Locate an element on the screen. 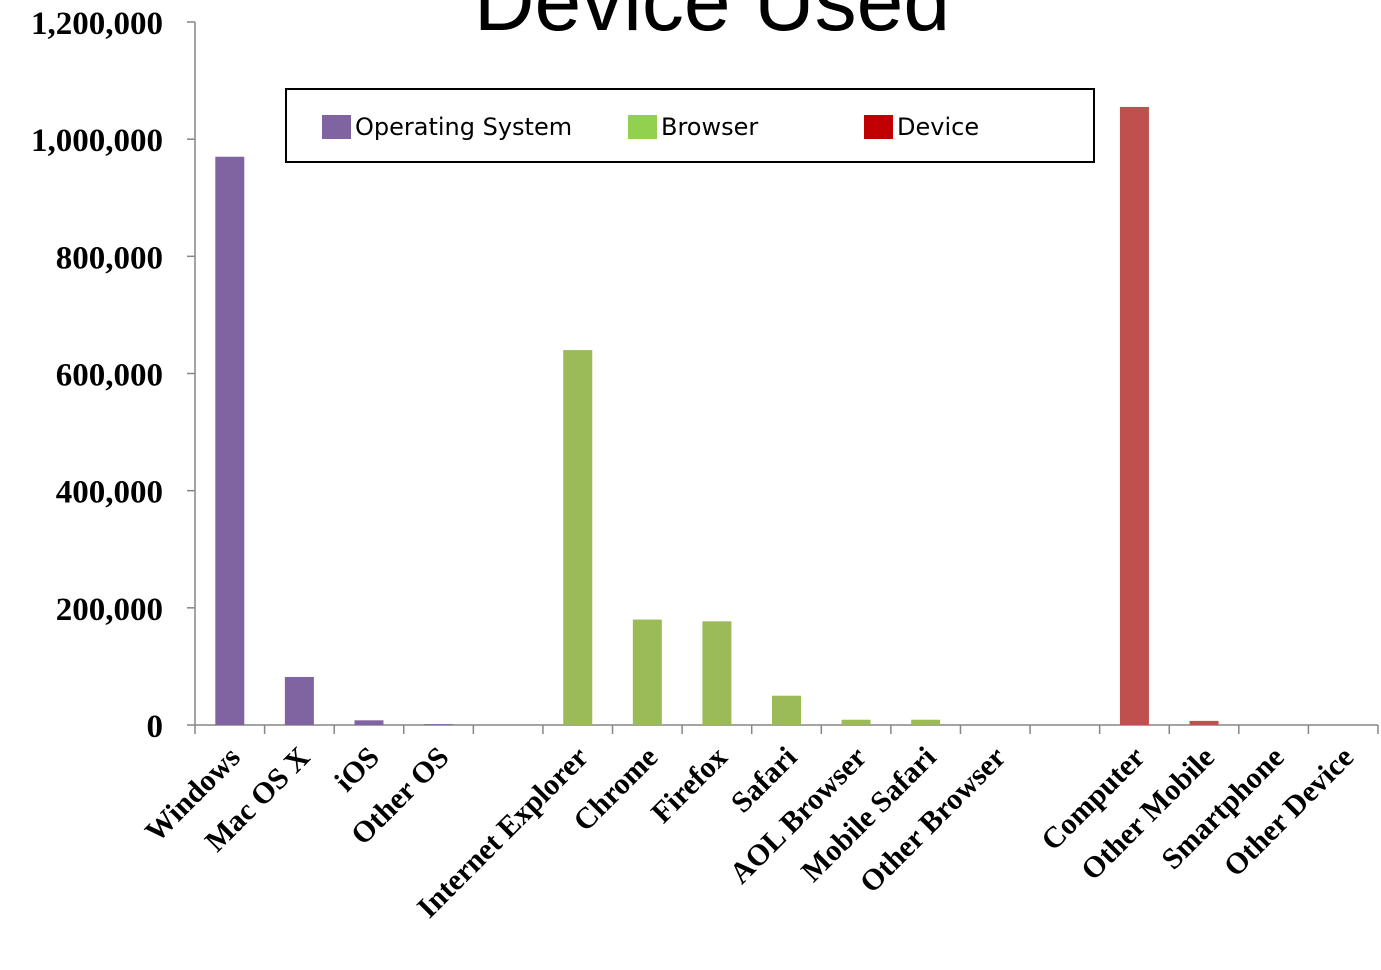  x-tick-label: Firefox is located at coordinates (689, 785).